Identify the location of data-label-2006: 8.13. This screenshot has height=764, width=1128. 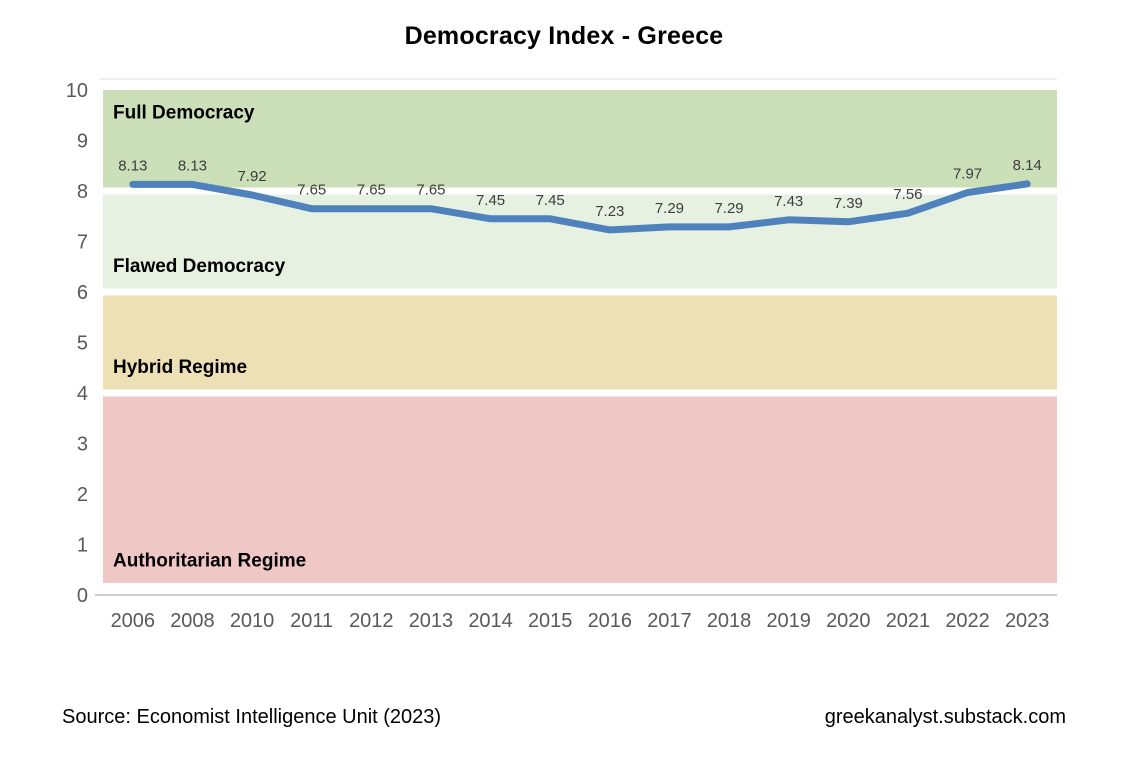
(132, 165).